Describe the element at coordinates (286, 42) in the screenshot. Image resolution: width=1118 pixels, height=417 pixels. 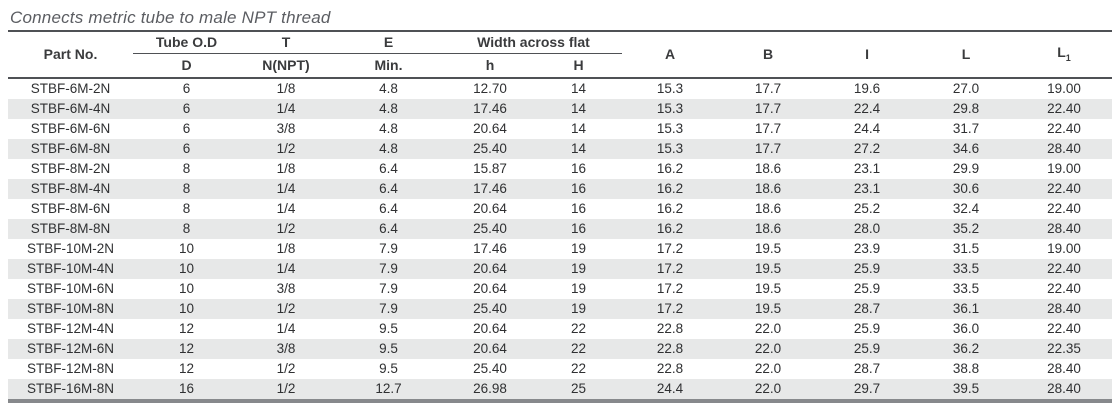
I see `col-header-t: T` at that location.